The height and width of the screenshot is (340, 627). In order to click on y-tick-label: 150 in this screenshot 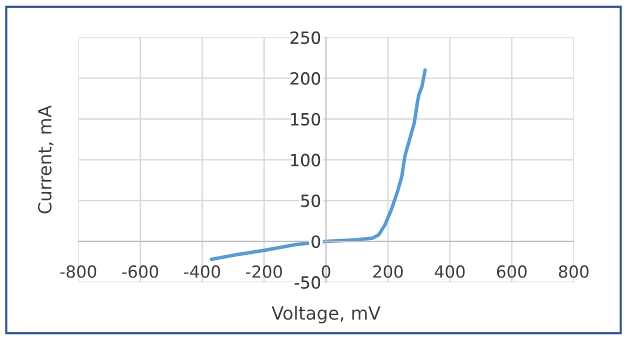, I will do `click(305, 119)`.